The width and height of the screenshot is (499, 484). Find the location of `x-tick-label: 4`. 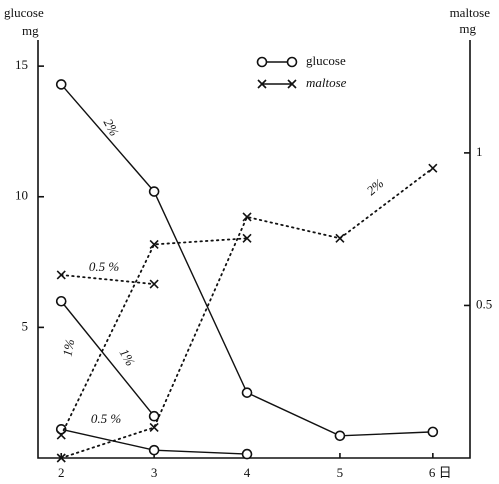

x-tick-label: 4 is located at coordinates (247, 472).